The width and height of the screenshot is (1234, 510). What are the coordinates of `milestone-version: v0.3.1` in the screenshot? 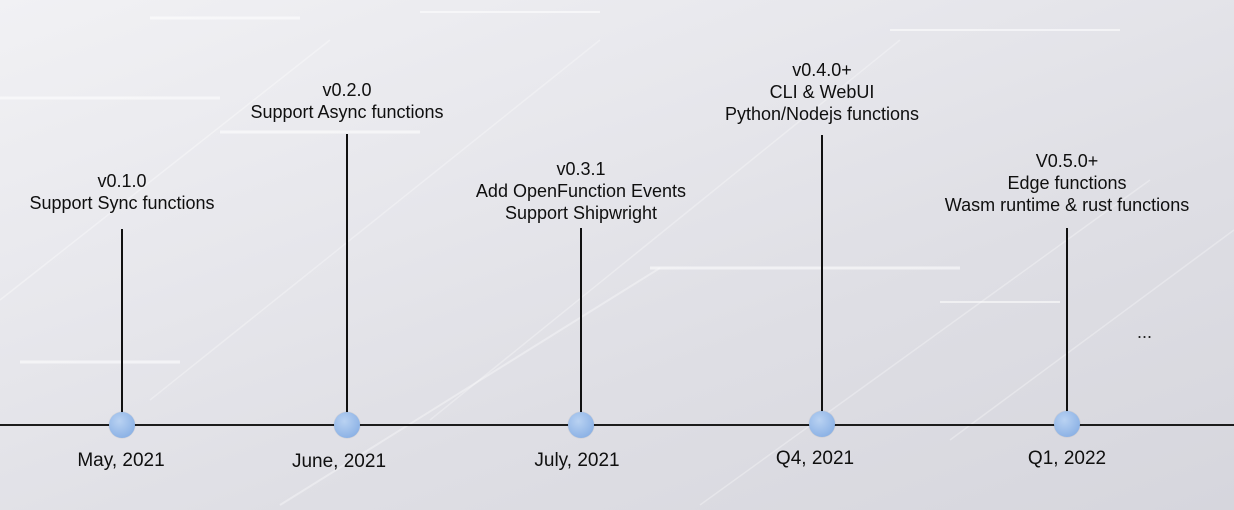 It's located at (581, 169).